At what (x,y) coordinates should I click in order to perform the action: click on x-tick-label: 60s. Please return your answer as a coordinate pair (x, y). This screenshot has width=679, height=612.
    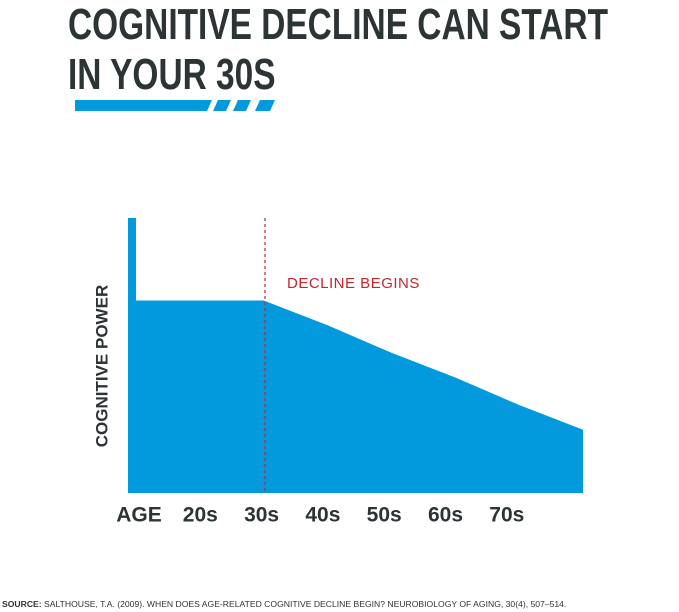
    Looking at the image, I should click on (445, 515).